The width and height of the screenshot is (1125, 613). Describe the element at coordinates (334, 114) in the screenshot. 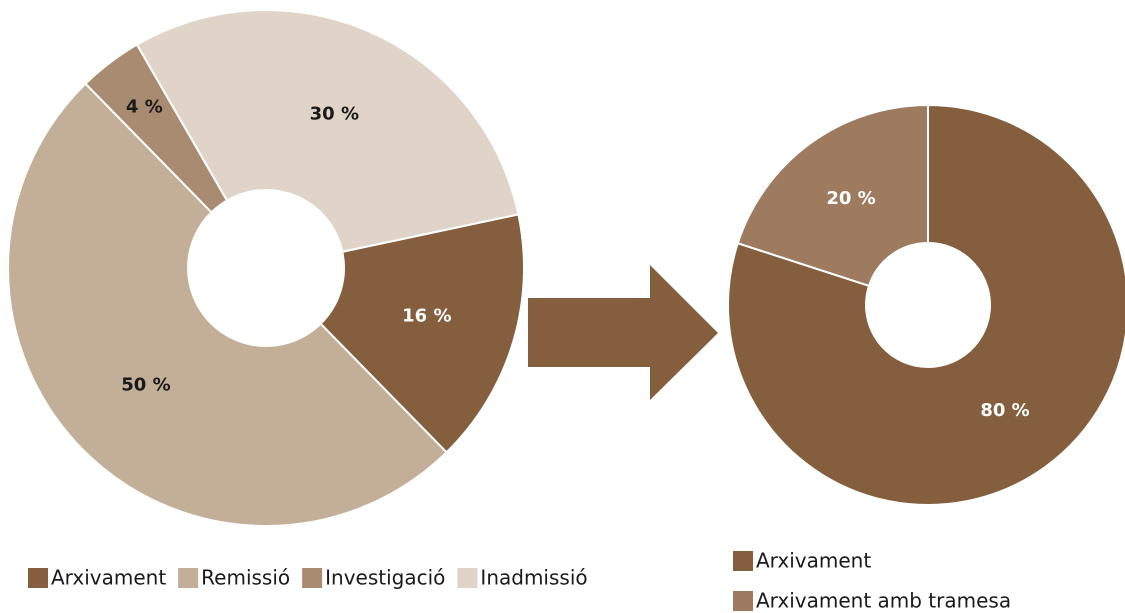

I see `value-label: 30 %` at that location.